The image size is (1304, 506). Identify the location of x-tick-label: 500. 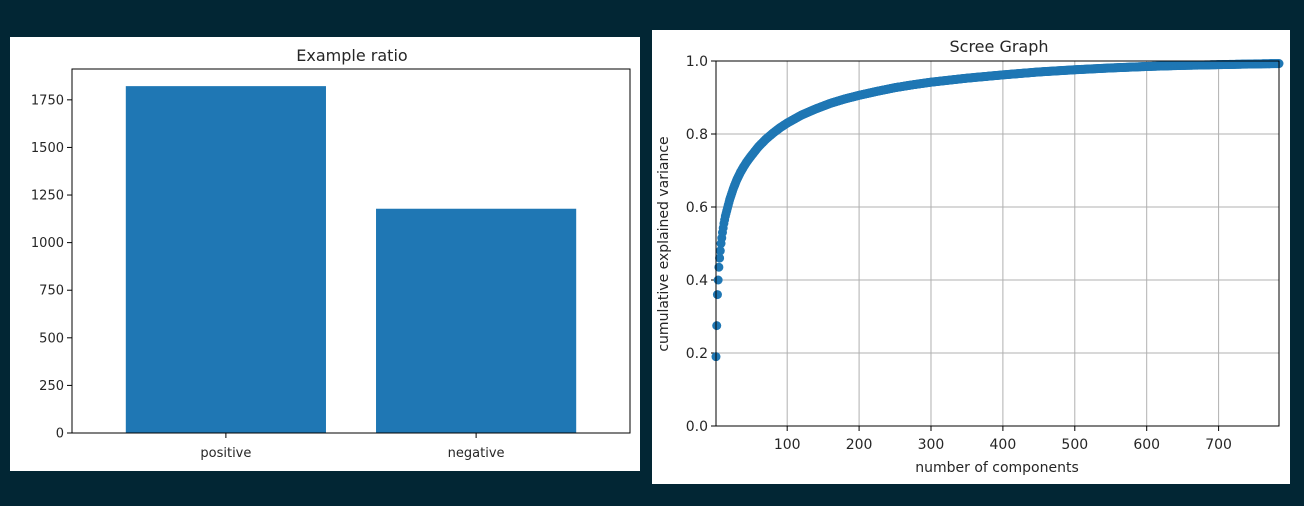
(1074, 445).